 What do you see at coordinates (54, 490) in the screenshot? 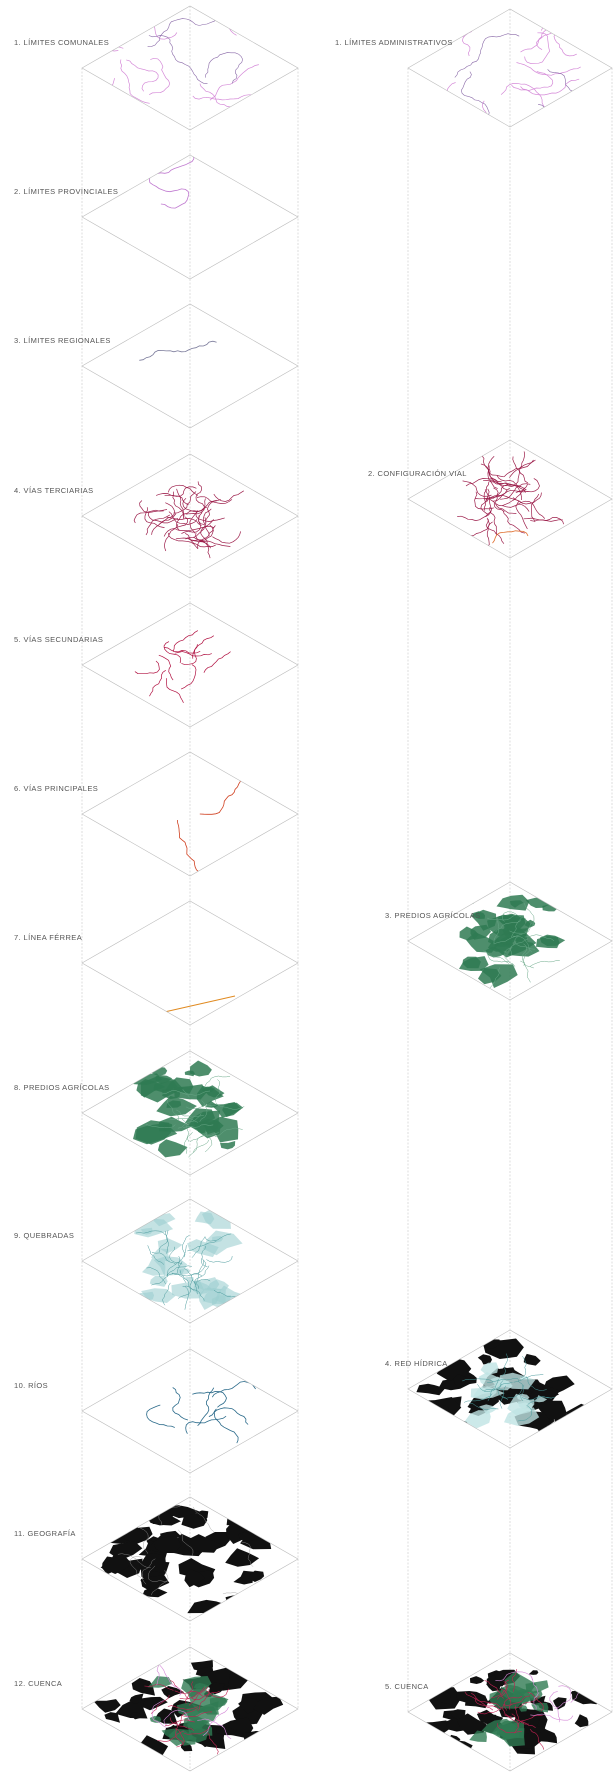
I see `layer-label: 4. VÍAS TERCIARIAS` at bounding box center [54, 490].